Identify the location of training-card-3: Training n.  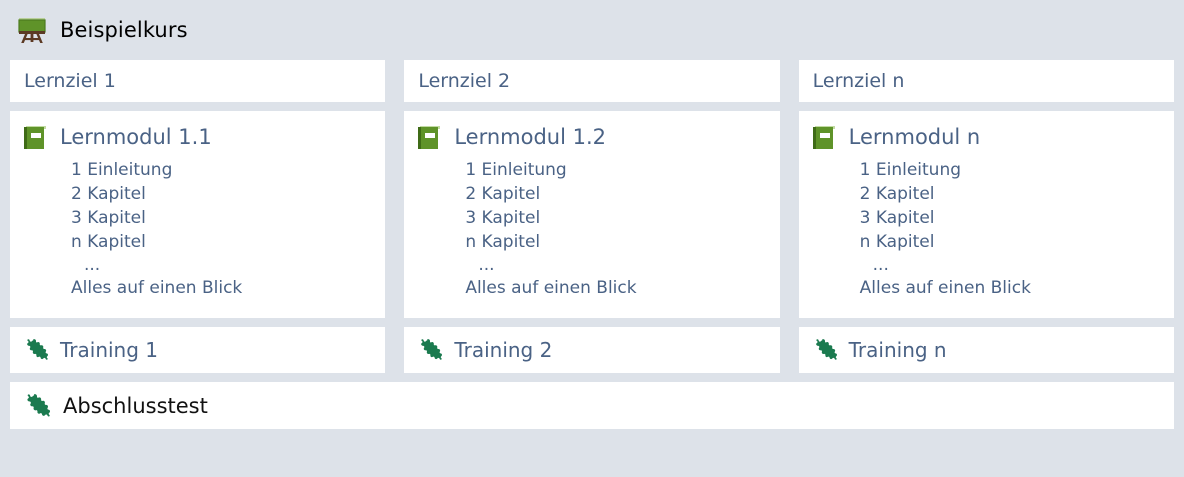
(986, 350).